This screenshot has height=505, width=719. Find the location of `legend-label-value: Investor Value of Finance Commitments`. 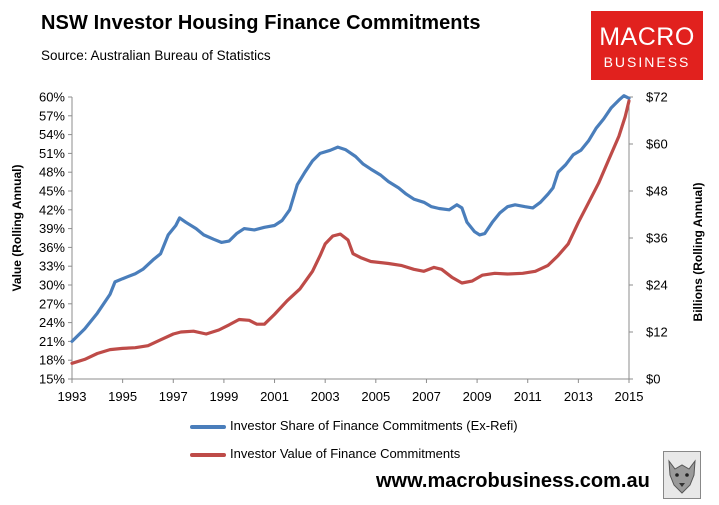

legend-label-value: Investor Value of Finance Commitments is located at coordinates (345, 453).